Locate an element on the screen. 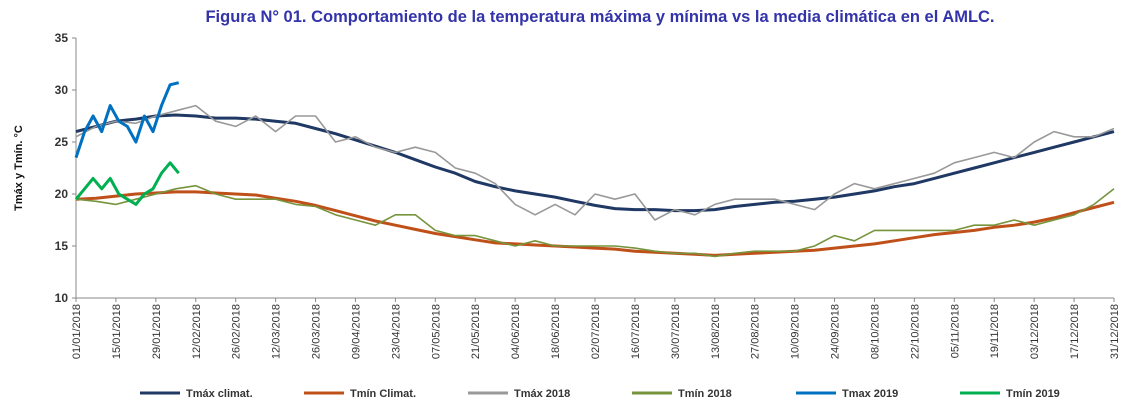 This screenshot has width=1123, height=403. x-tick-label: 12/03/2018 is located at coordinates (277, 331).